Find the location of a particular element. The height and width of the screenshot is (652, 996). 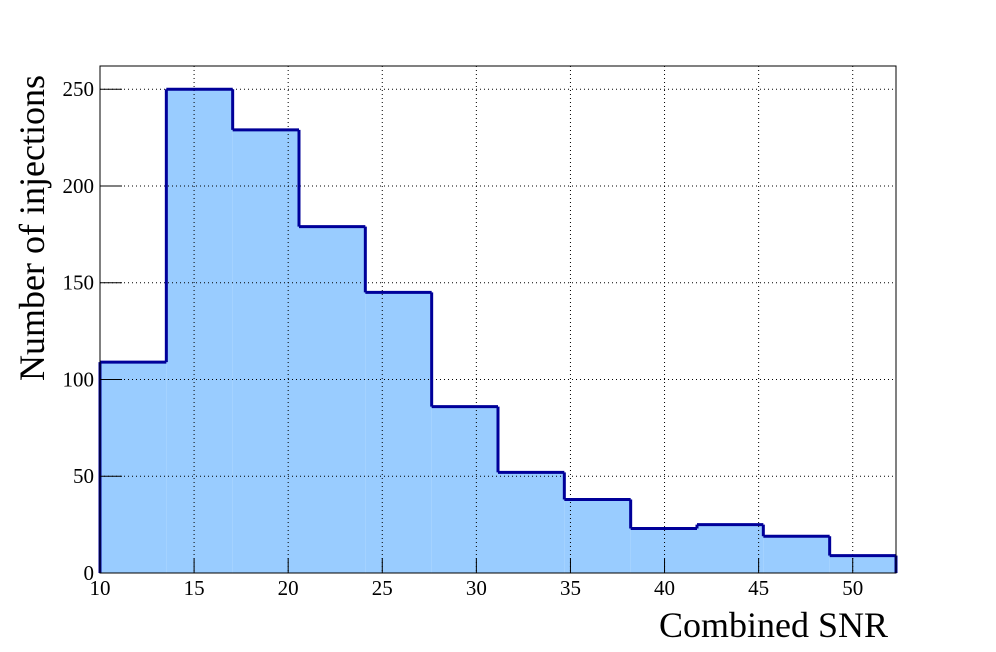

y-tick-label: 150 is located at coordinates (79, 283).